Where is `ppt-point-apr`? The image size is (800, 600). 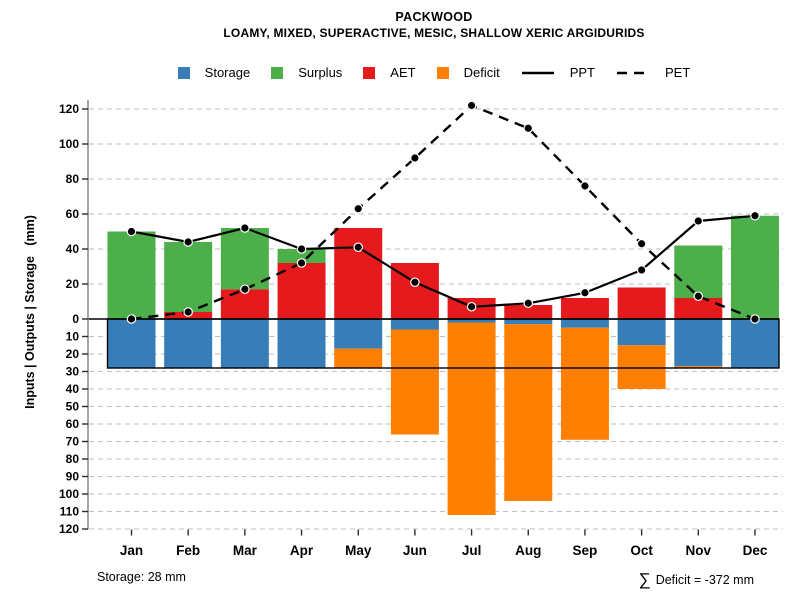
ppt-point-apr is located at coordinates (301, 249).